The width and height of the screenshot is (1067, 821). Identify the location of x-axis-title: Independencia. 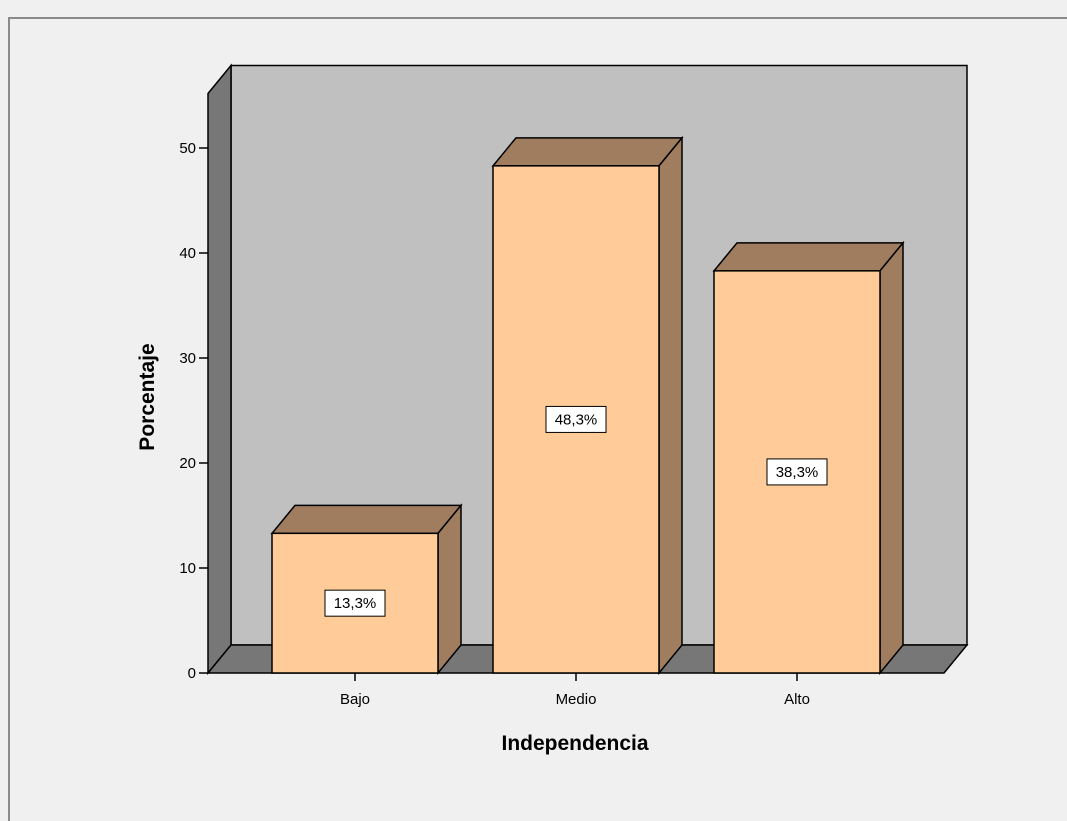
(574, 743).